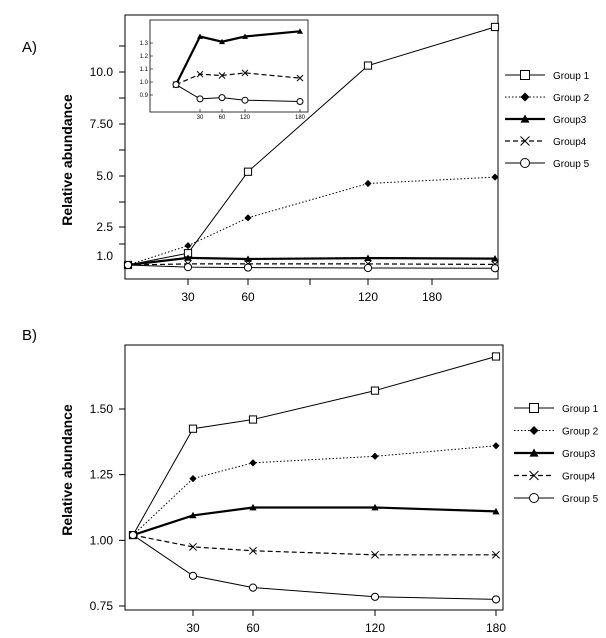 Image resolution: width=606 pixels, height=638 pixels. I want to click on inset-y-tick-label: 1.0, so click(144, 83).